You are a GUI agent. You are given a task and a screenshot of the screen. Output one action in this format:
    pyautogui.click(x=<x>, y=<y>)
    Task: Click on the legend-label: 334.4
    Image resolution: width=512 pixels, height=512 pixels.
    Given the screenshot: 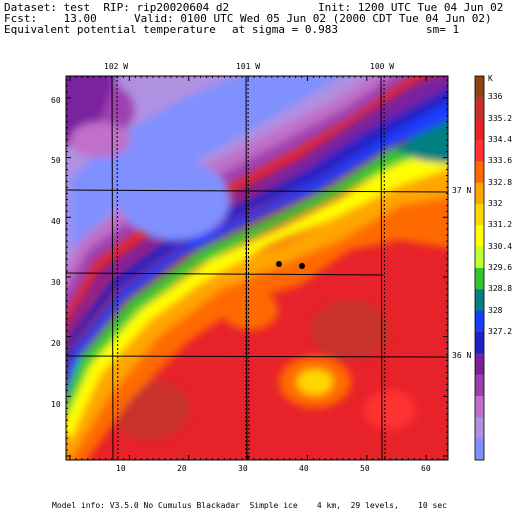 What is the action you would take?
    pyautogui.click(x=500, y=139)
    